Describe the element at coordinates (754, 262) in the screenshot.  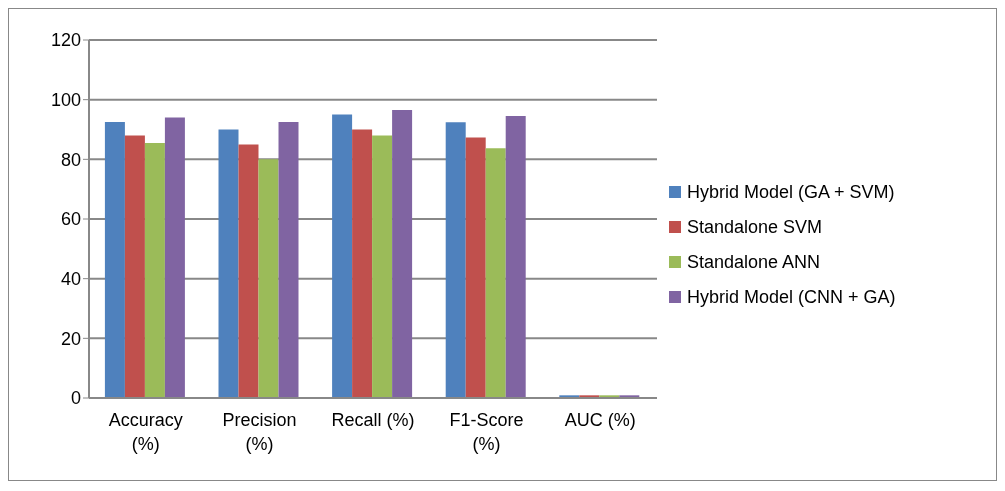
I see `legend-label: Standalone ANN` at that location.